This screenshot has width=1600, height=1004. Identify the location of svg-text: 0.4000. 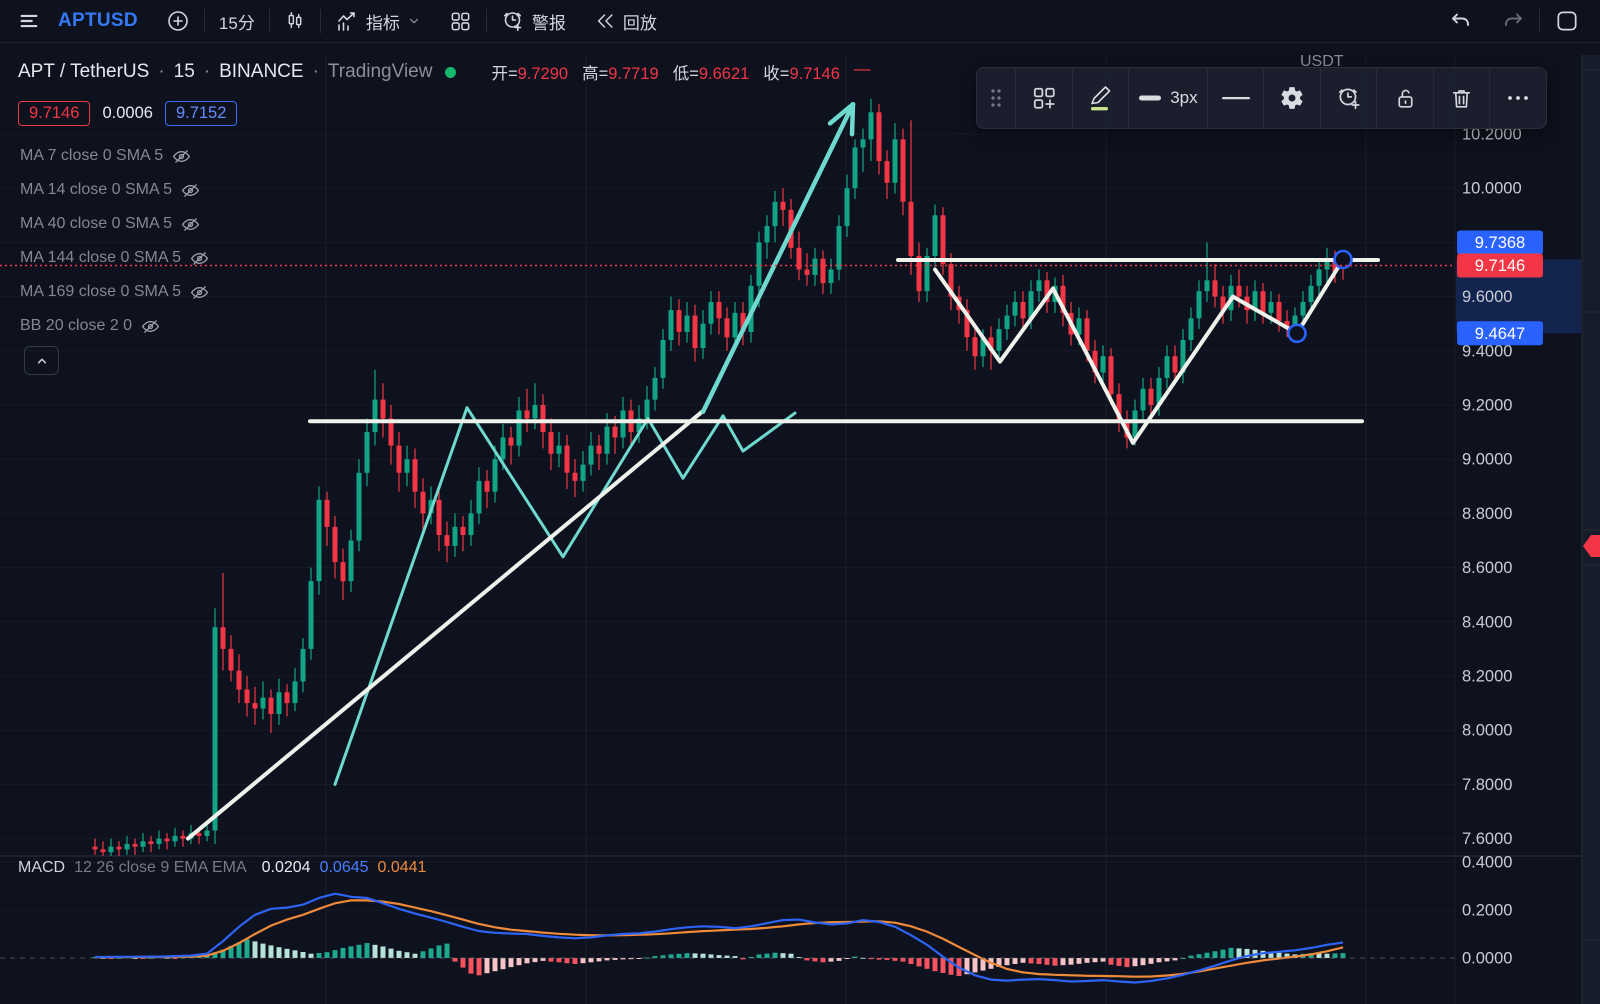
(1487, 863).